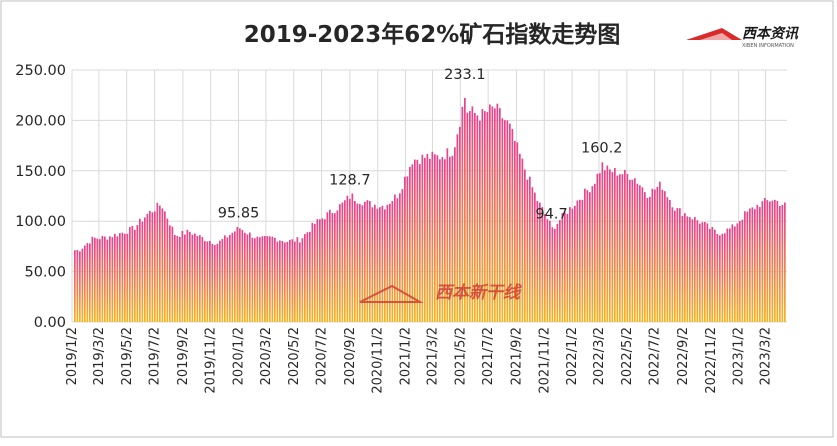 The width and height of the screenshot is (837, 446). What do you see at coordinates (155, 356) in the screenshot?
I see `x-tick-2019/7/2: 2019/7/2` at bounding box center [155, 356].